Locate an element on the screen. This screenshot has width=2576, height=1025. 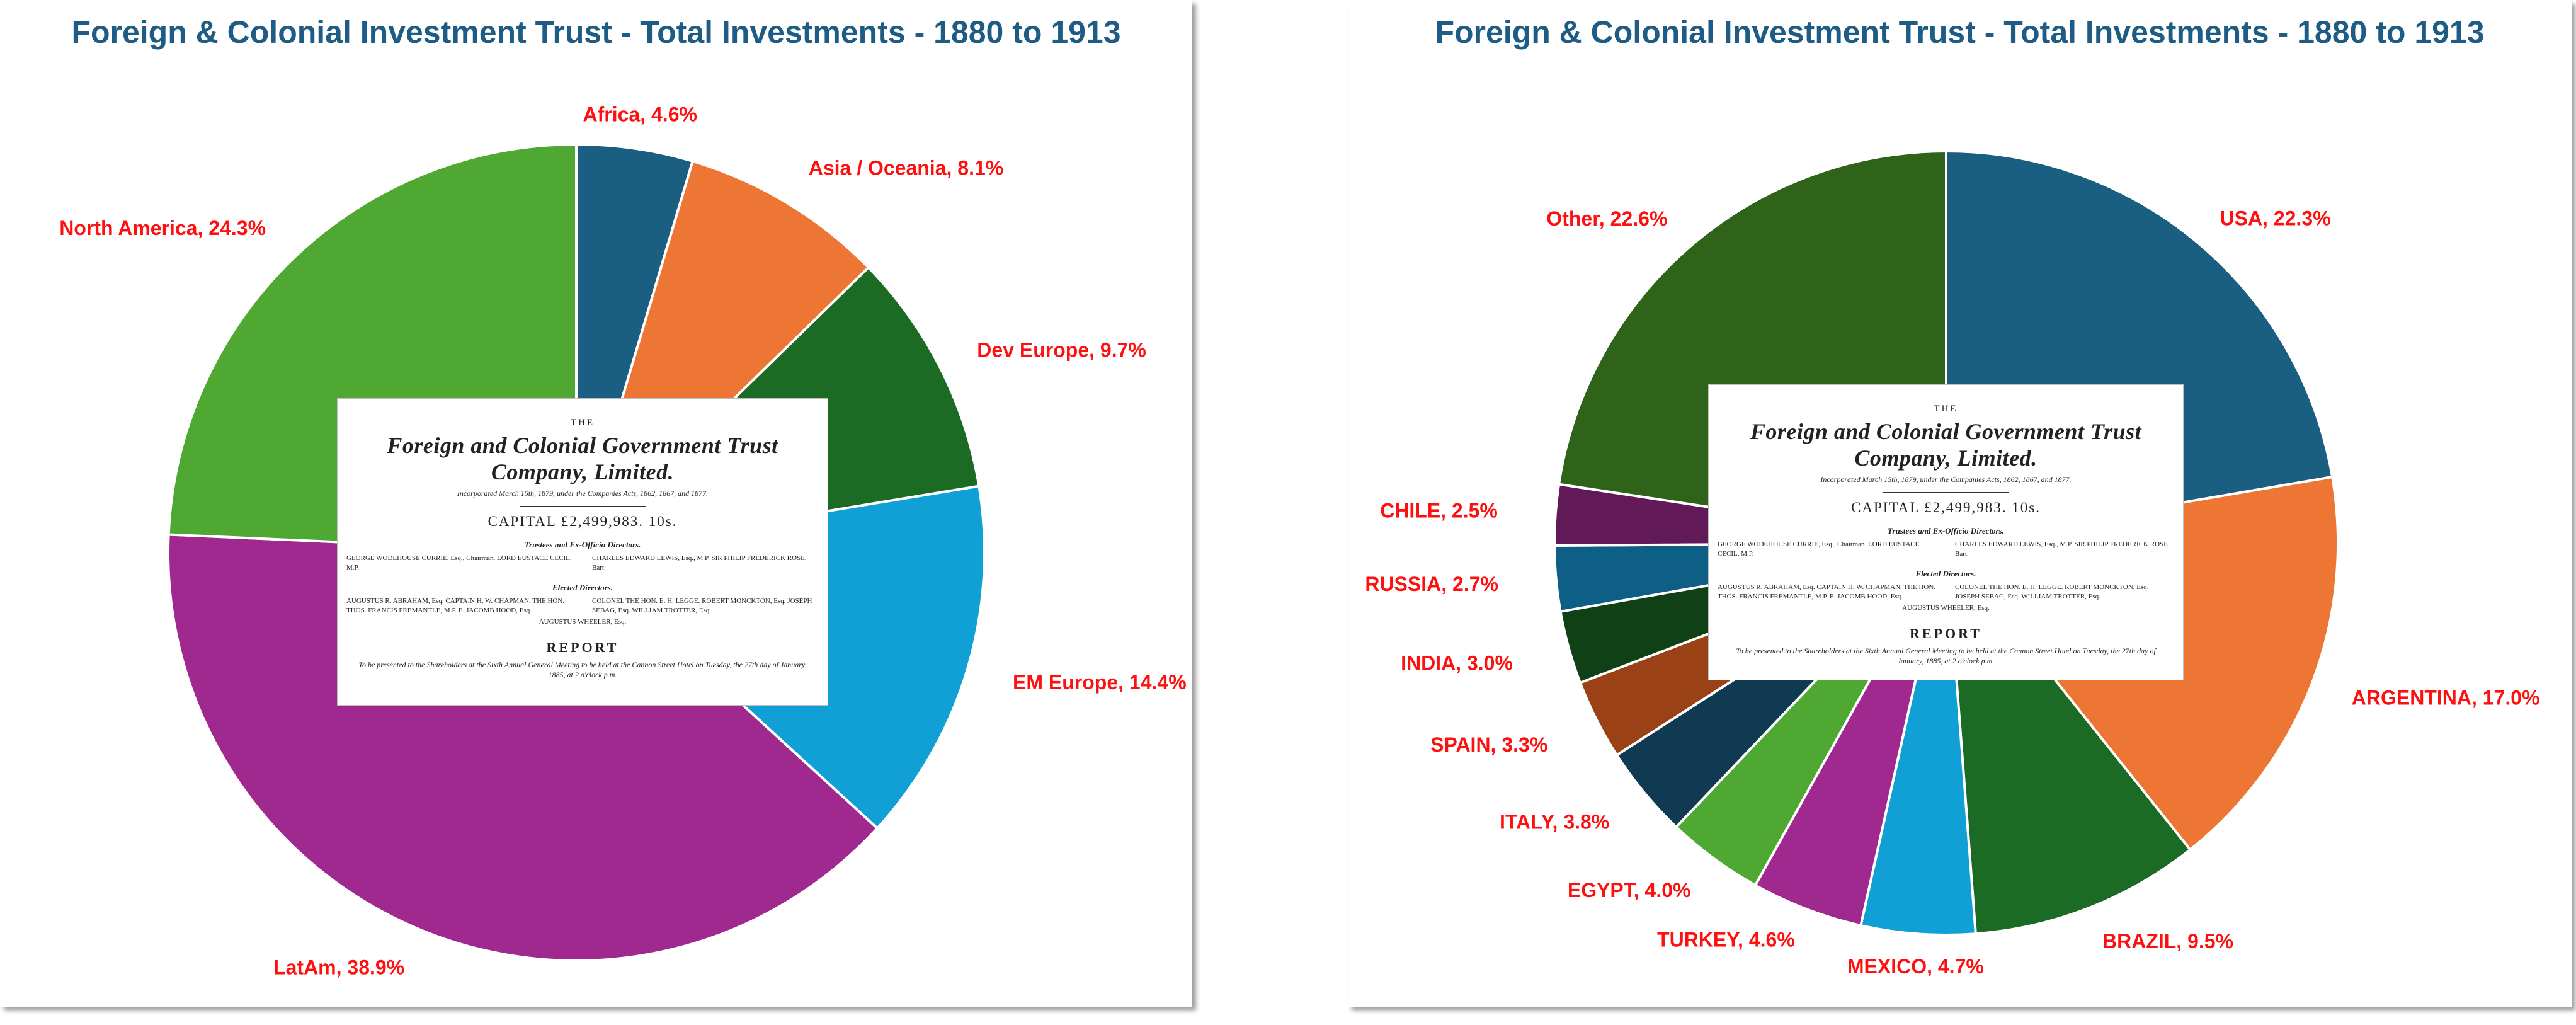
data-label-usa: USA, 22.3% is located at coordinates (2275, 218).